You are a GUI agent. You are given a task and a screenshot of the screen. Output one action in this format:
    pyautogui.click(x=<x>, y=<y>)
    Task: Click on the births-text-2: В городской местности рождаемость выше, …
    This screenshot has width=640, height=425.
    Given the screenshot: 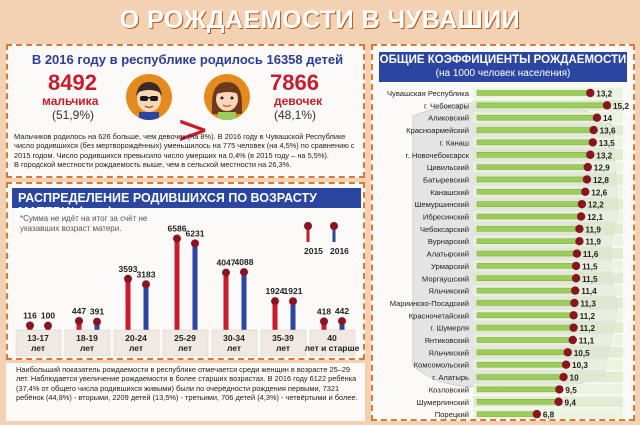 What is the action you would take?
    pyautogui.click(x=153, y=164)
    